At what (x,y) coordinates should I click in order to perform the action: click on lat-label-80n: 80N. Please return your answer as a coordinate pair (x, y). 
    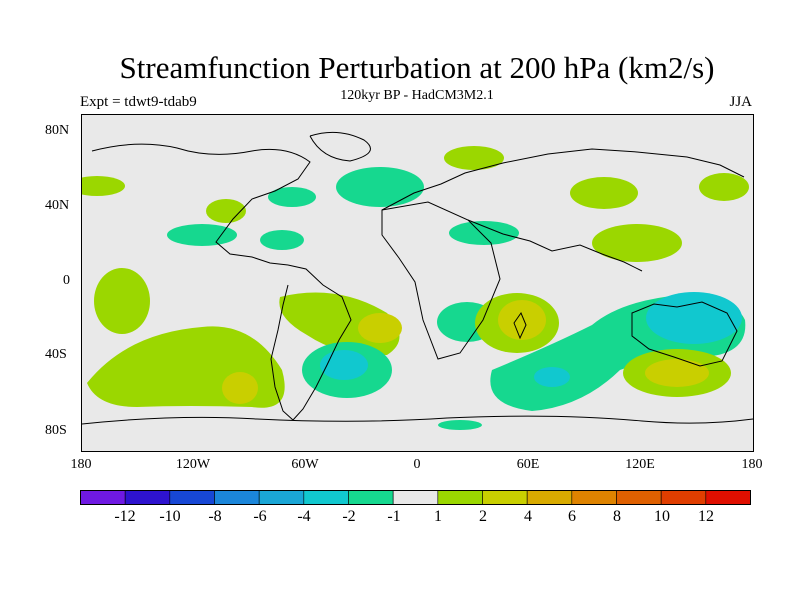
    Looking at the image, I should click on (57, 130).